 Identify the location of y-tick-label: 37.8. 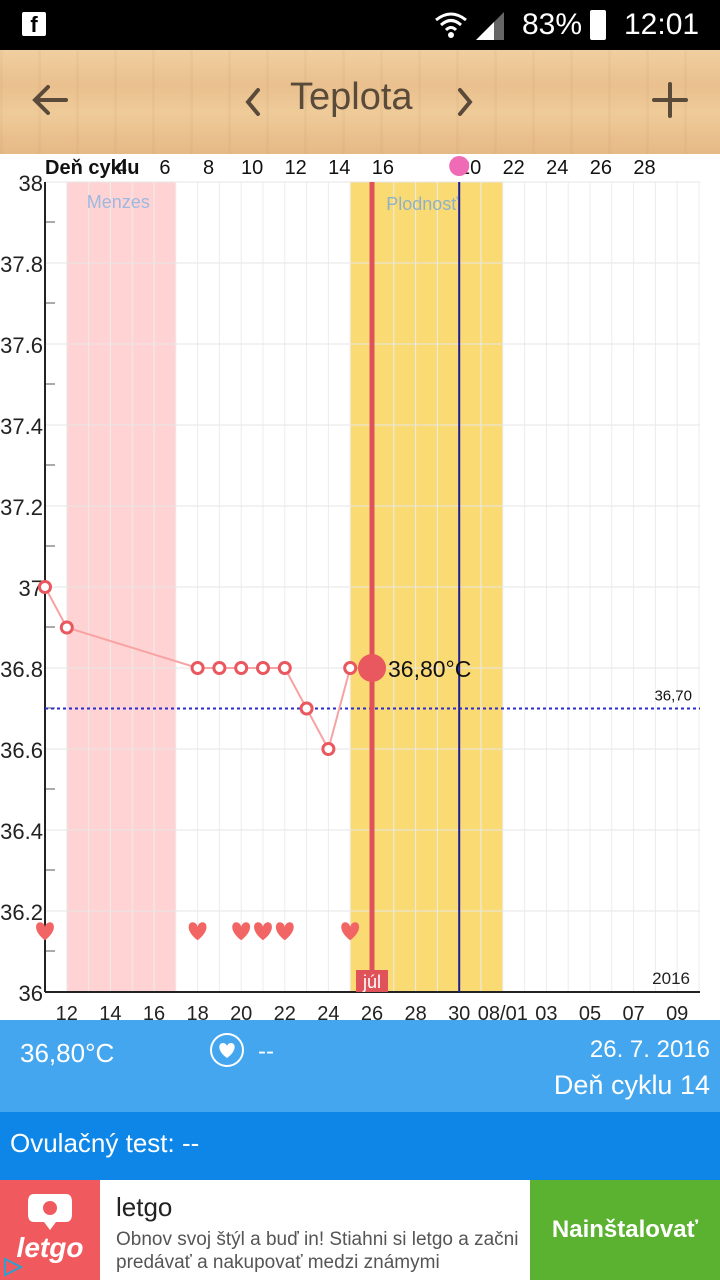
(21, 264).